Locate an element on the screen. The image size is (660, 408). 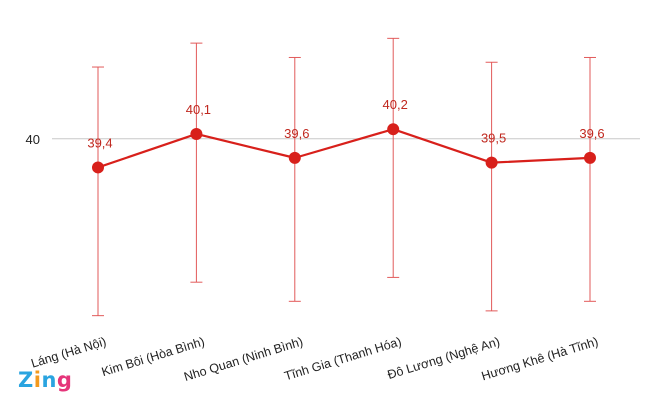
x-category-label: Láng (Hà Nội) is located at coordinates (68, 352).